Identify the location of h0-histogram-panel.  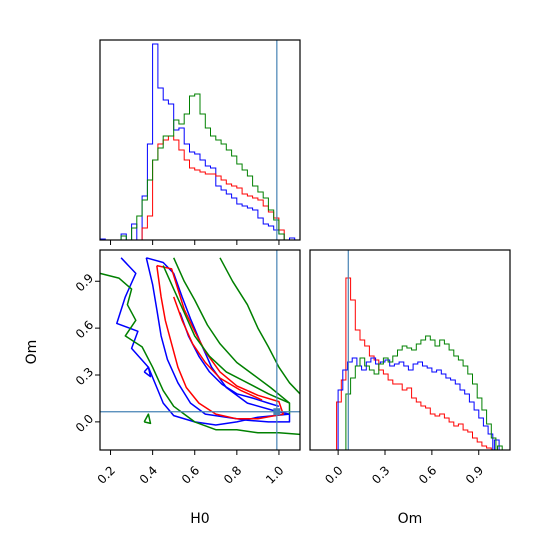
(200, 142).